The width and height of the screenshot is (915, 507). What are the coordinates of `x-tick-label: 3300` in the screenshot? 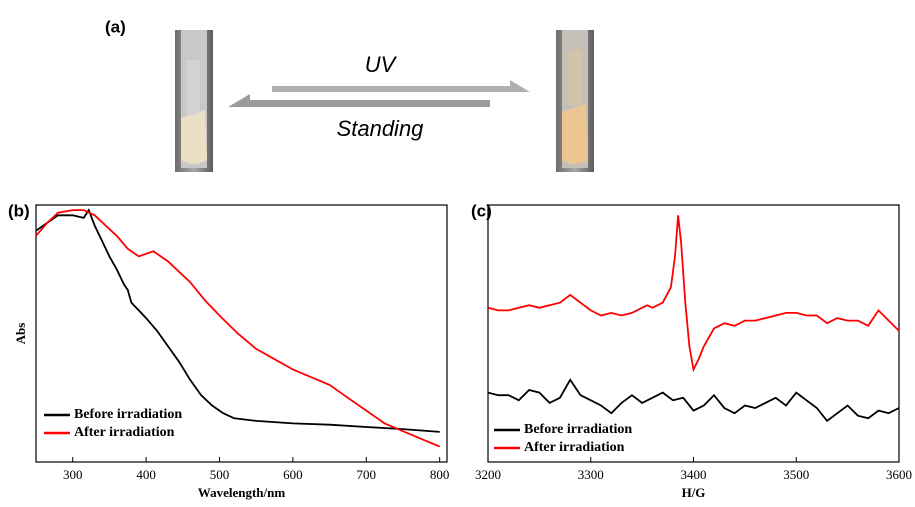 It's located at (591, 474).